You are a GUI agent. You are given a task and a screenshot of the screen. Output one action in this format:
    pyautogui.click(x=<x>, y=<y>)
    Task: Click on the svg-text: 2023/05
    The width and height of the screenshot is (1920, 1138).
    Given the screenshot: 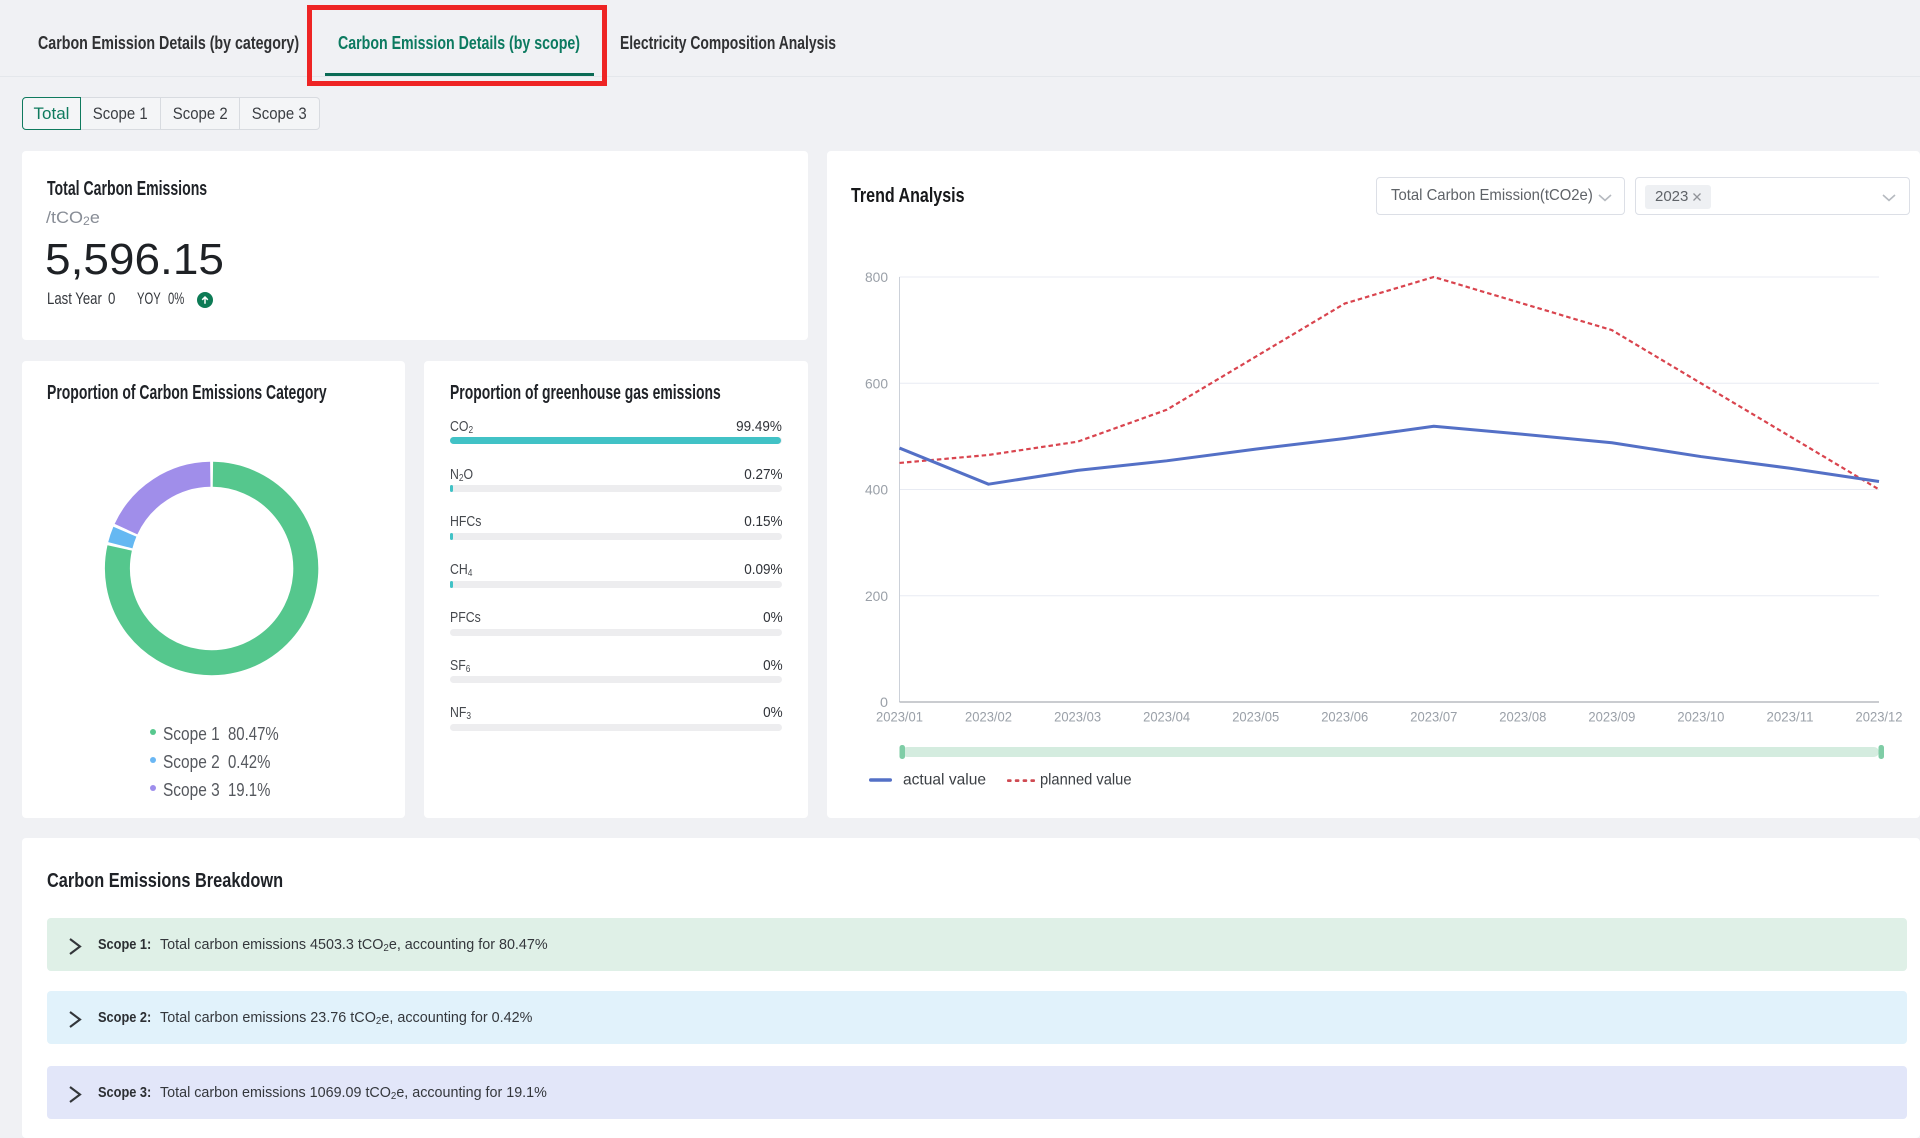 What is the action you would take?
    pyautogui.click(x=1255, y=717)
    